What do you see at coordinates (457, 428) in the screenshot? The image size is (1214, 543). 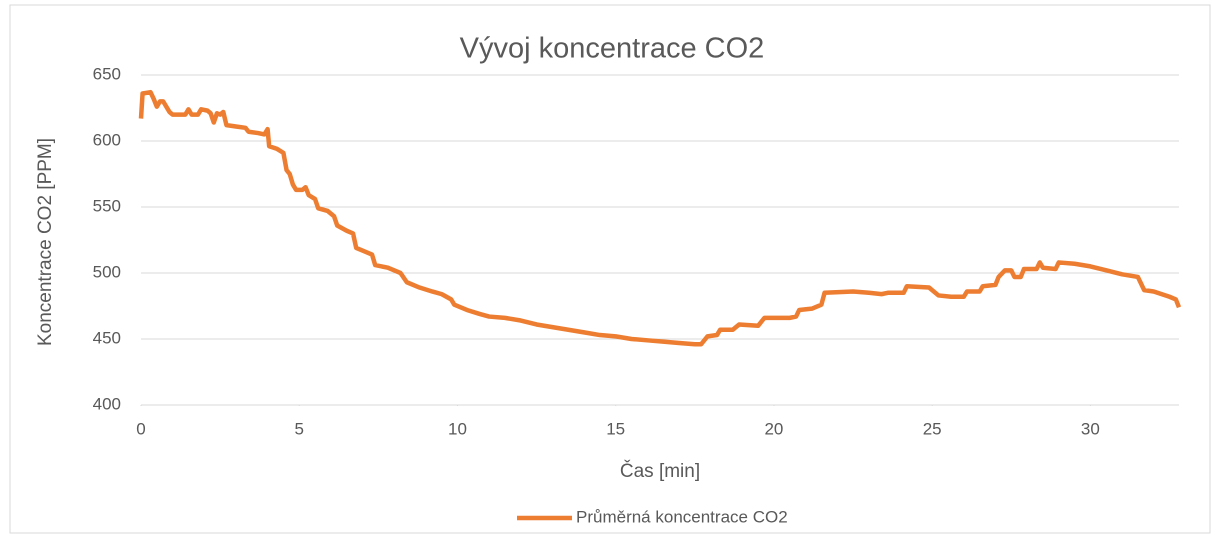 I see `x-tick-label: 10` at bounding box center [457, 428].